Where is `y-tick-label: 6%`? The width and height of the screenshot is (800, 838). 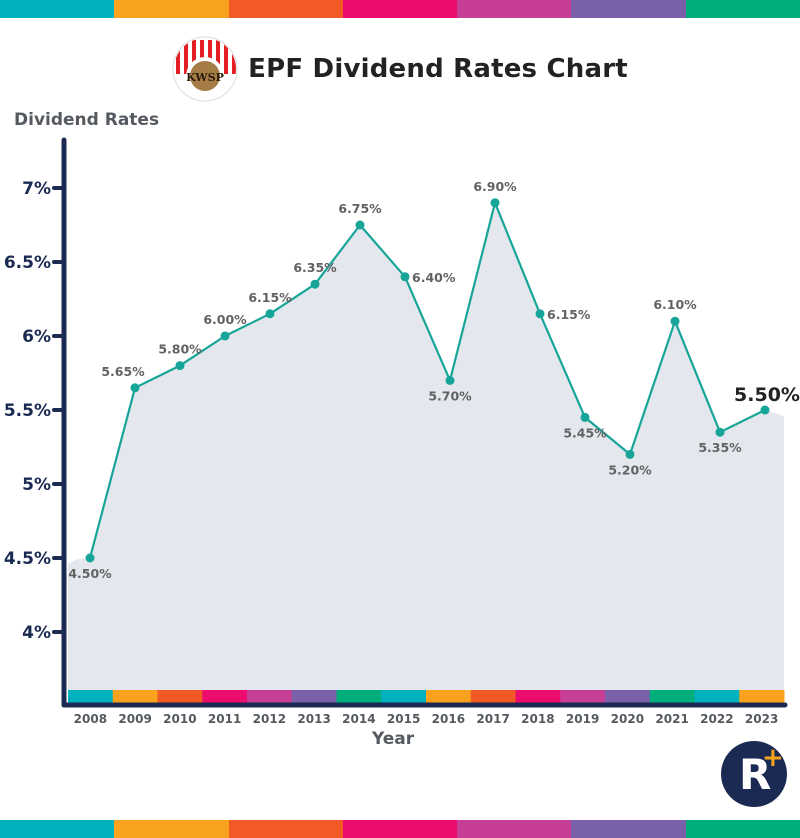 y-tick-label: 6% is located at coordinates (36, 337).